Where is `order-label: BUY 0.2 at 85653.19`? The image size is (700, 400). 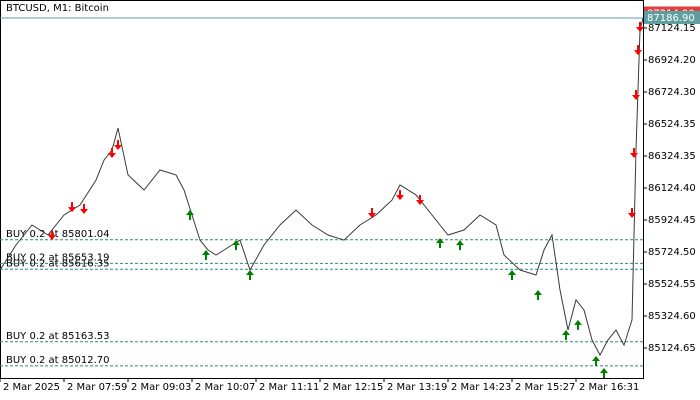 order-label: BUY 0.2 at 85653.19 is located at coordinates (58, 257).